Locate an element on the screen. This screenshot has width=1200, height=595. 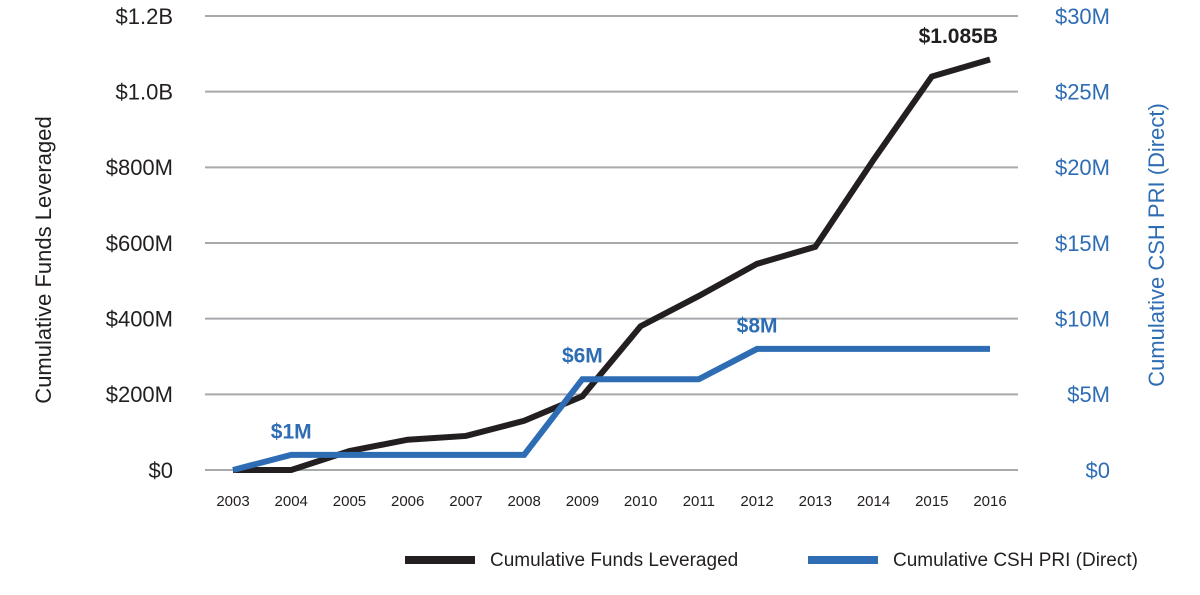
y2-axis-title: Cumulative CSH PRI (Direct) is located at coordinates (1156, 245).